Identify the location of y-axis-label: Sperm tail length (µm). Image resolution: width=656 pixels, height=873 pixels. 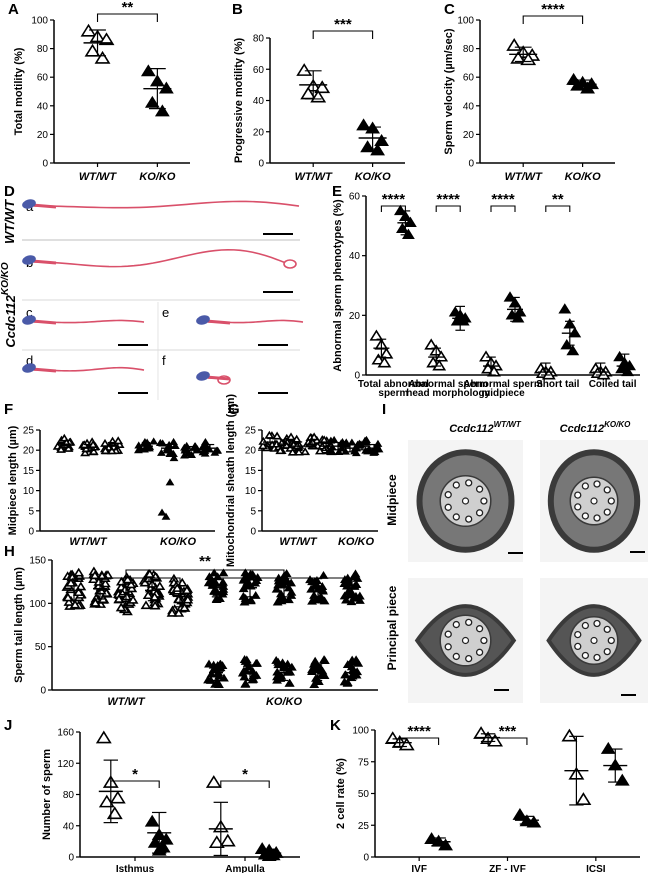
(19, 625).